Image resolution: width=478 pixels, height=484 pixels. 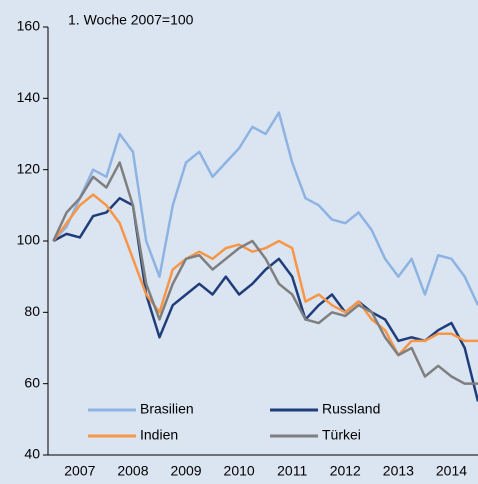 I want to click on x-tick-label: 2011, so click(x=292, y=471).